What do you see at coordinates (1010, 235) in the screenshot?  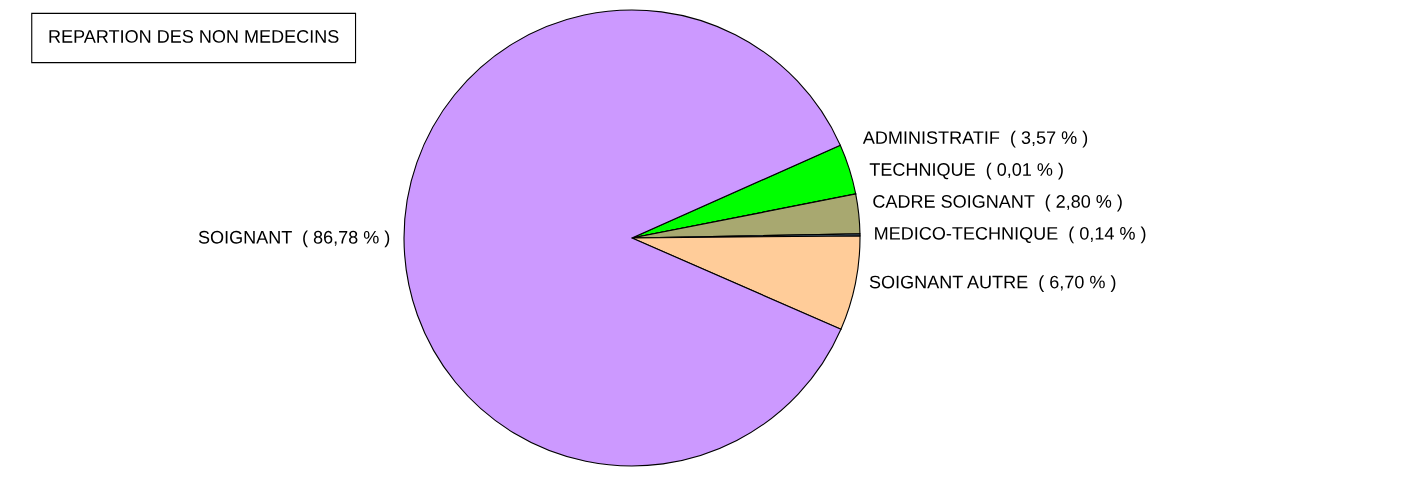 I see `slice-label: MEDICO-TECHNIQUE ( 0,14 % )` at bounding box center [1010, 235].